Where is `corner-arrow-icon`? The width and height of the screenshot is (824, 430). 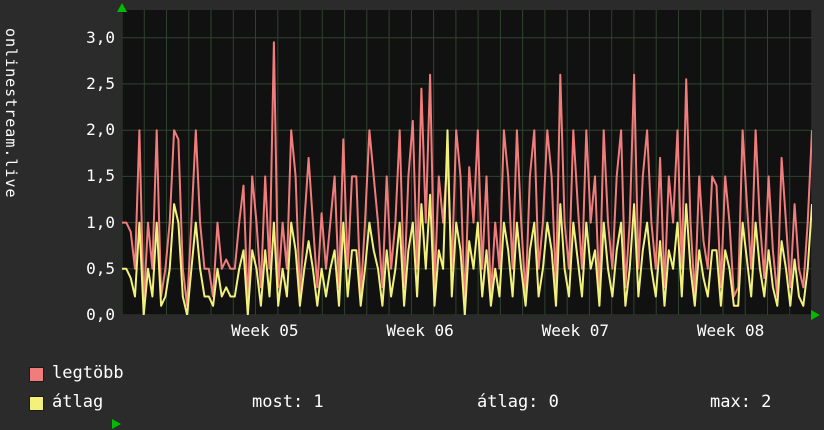 corner-arrow-icon is located at coordinates (116, 424).